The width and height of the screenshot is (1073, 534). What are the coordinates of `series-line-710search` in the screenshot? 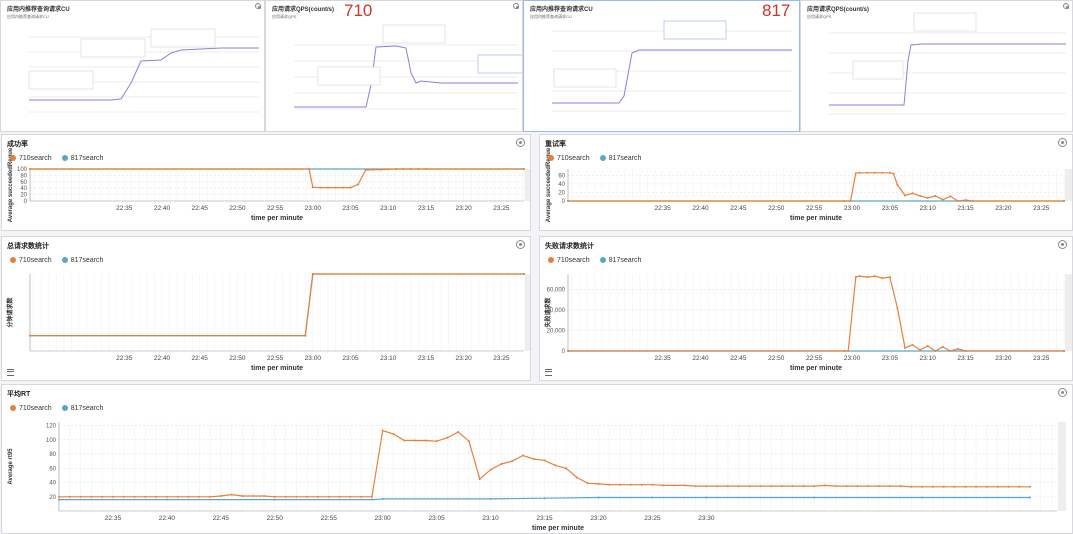 It's located at (816, 313).